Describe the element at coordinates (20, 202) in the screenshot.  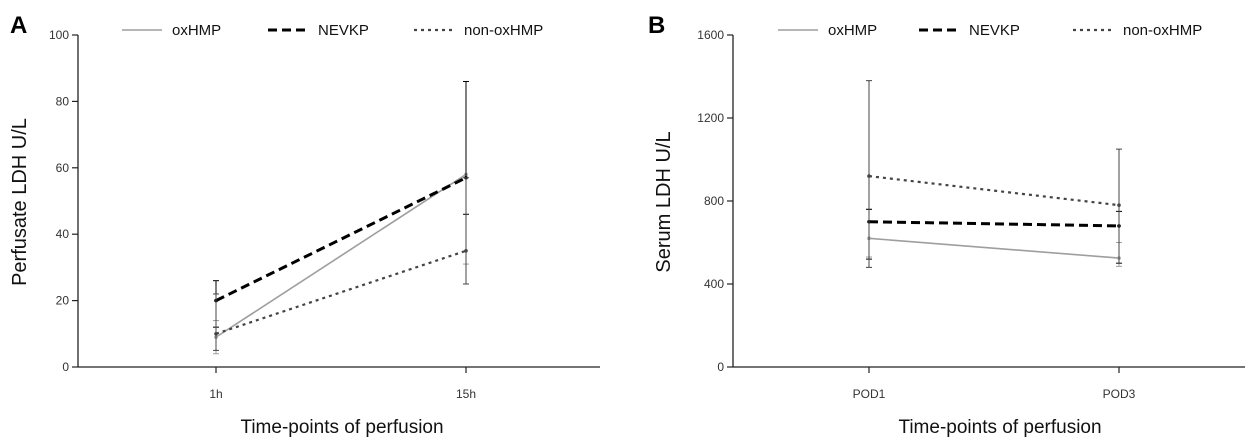
I see `y-axis-label: Perfusate LDH U/L` at that location.